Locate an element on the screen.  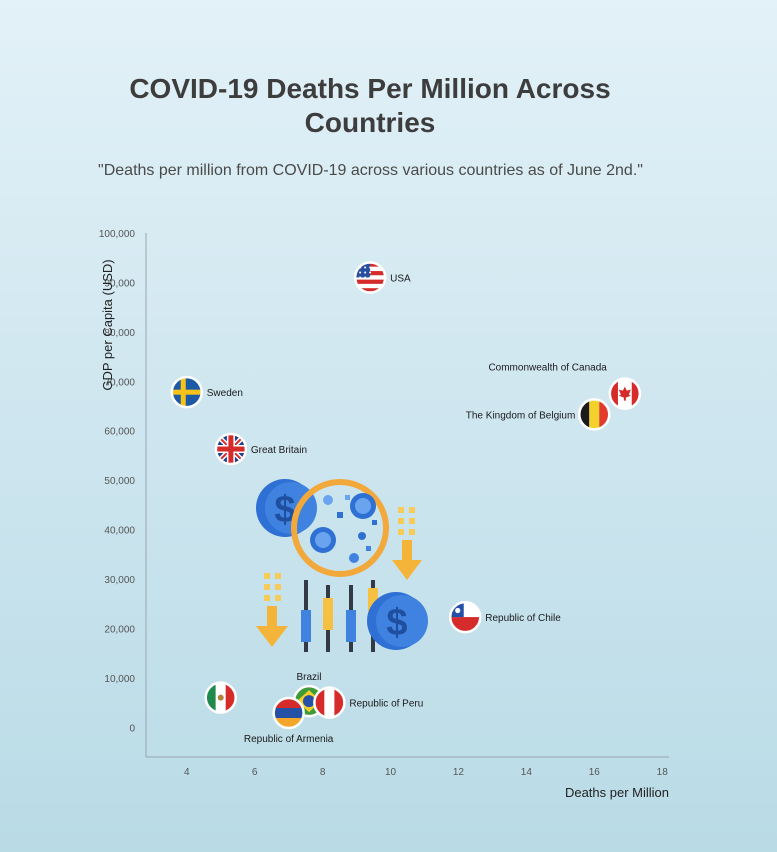
point-label: Great Britain is located at coordinates (279, 450).